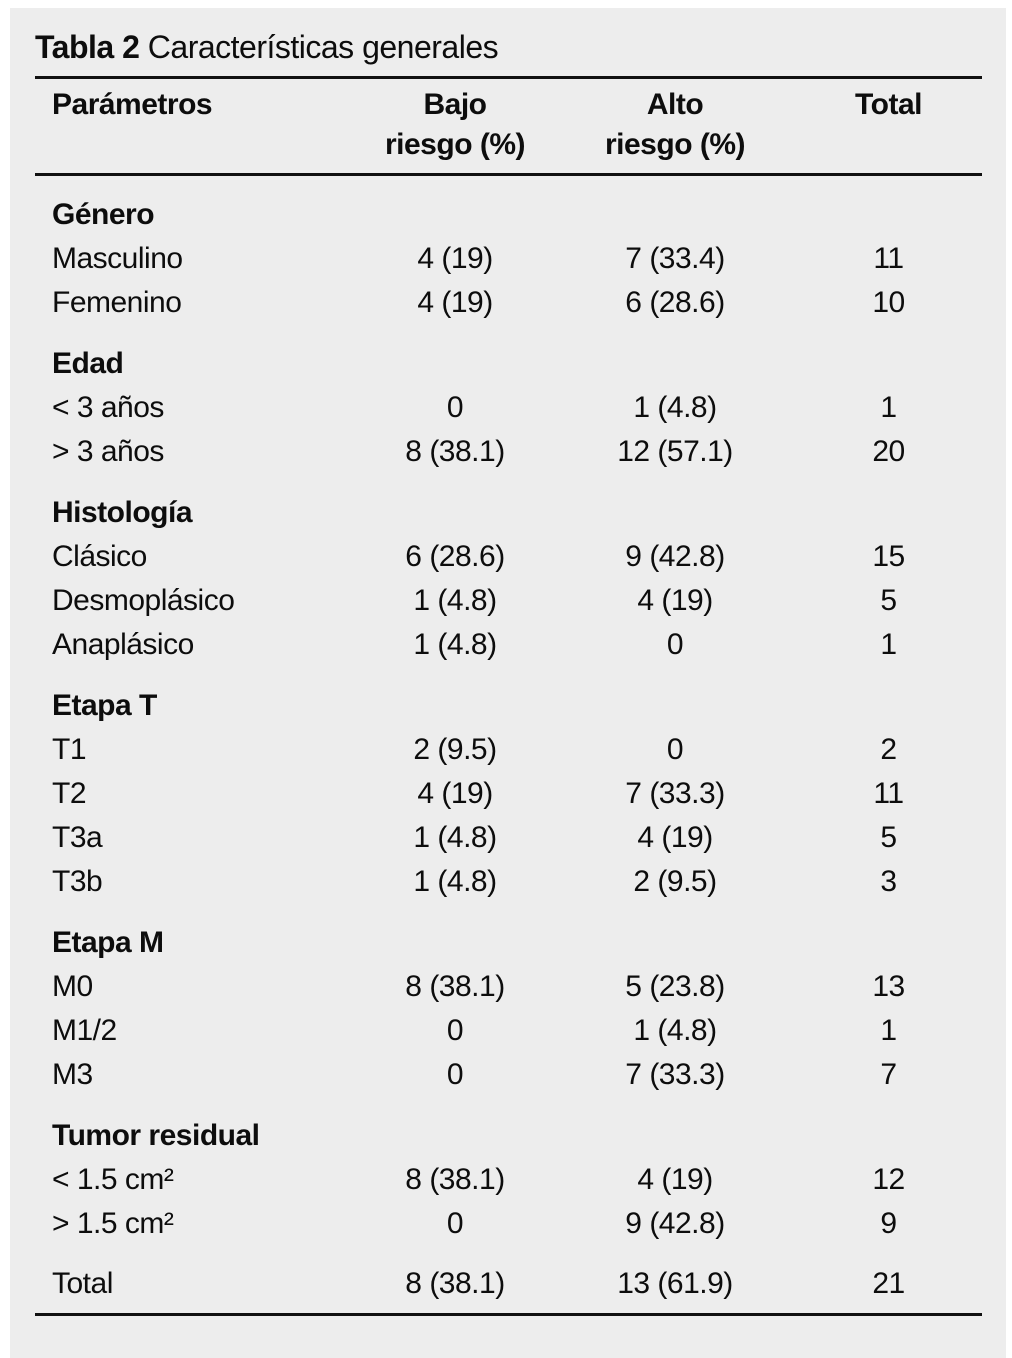  I want to click on cell-total: 20, so click(888, 451).